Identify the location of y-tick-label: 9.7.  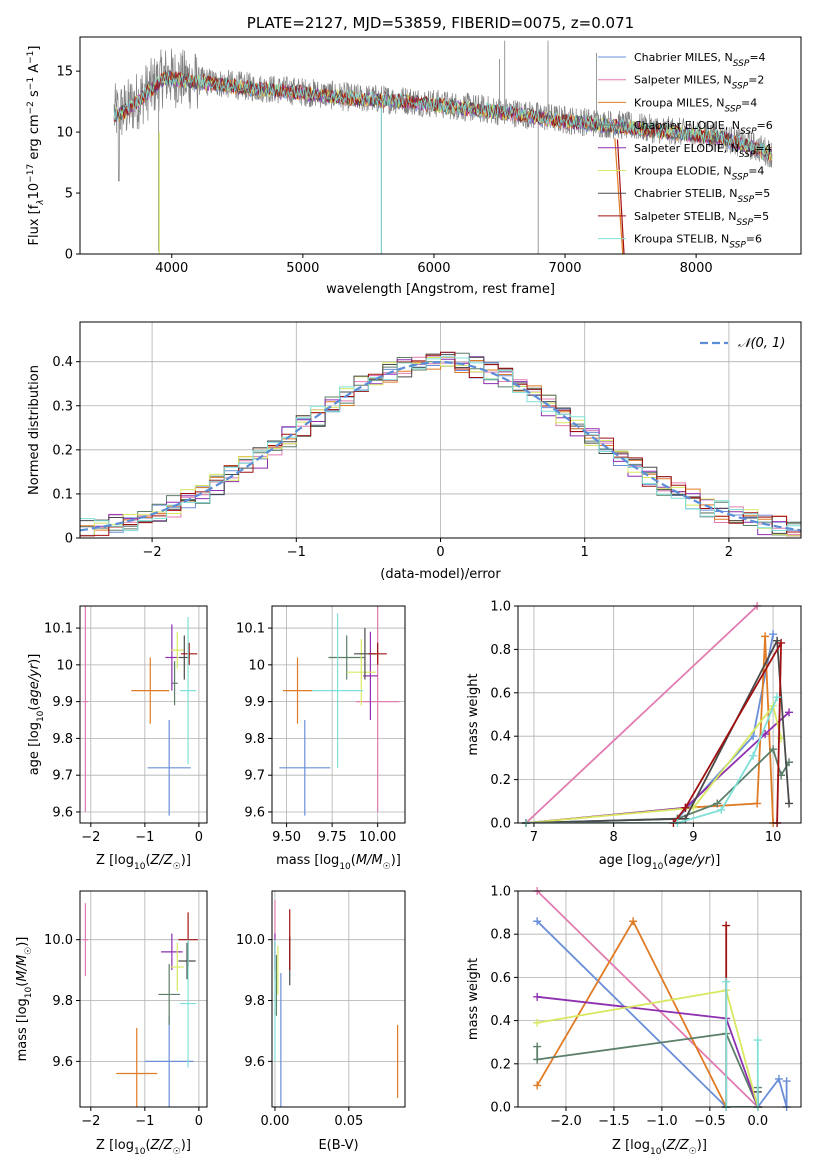
(254, 776).